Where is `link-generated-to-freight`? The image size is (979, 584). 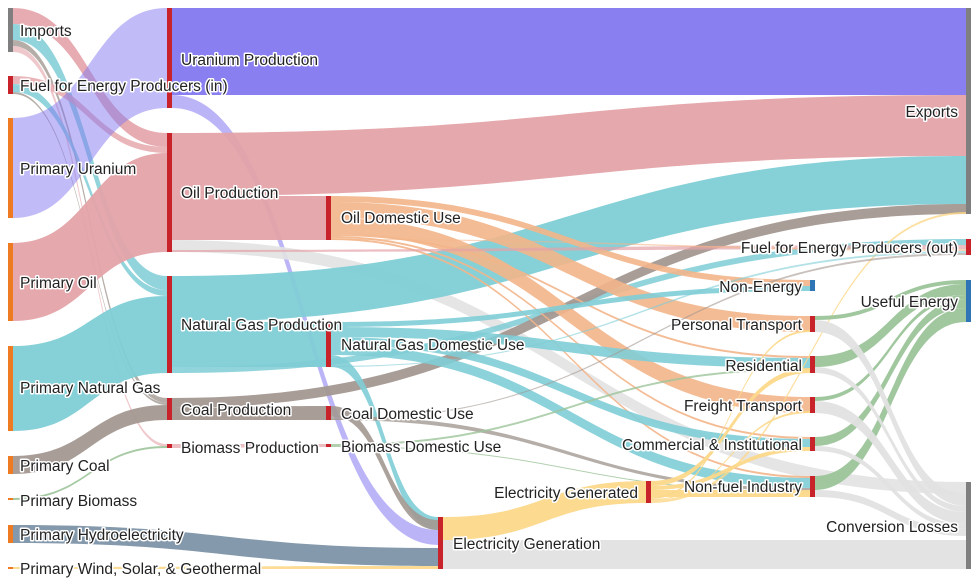
link-generated-to-freight is located at coordinates (730, 455).